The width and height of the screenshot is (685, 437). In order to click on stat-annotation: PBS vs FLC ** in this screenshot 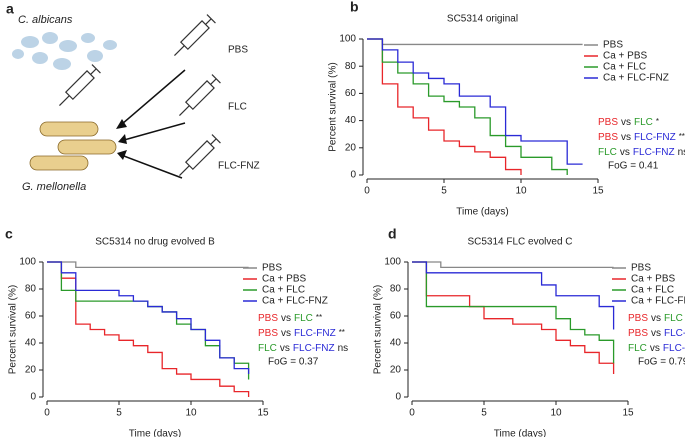, I will do `click(290, 318)`.